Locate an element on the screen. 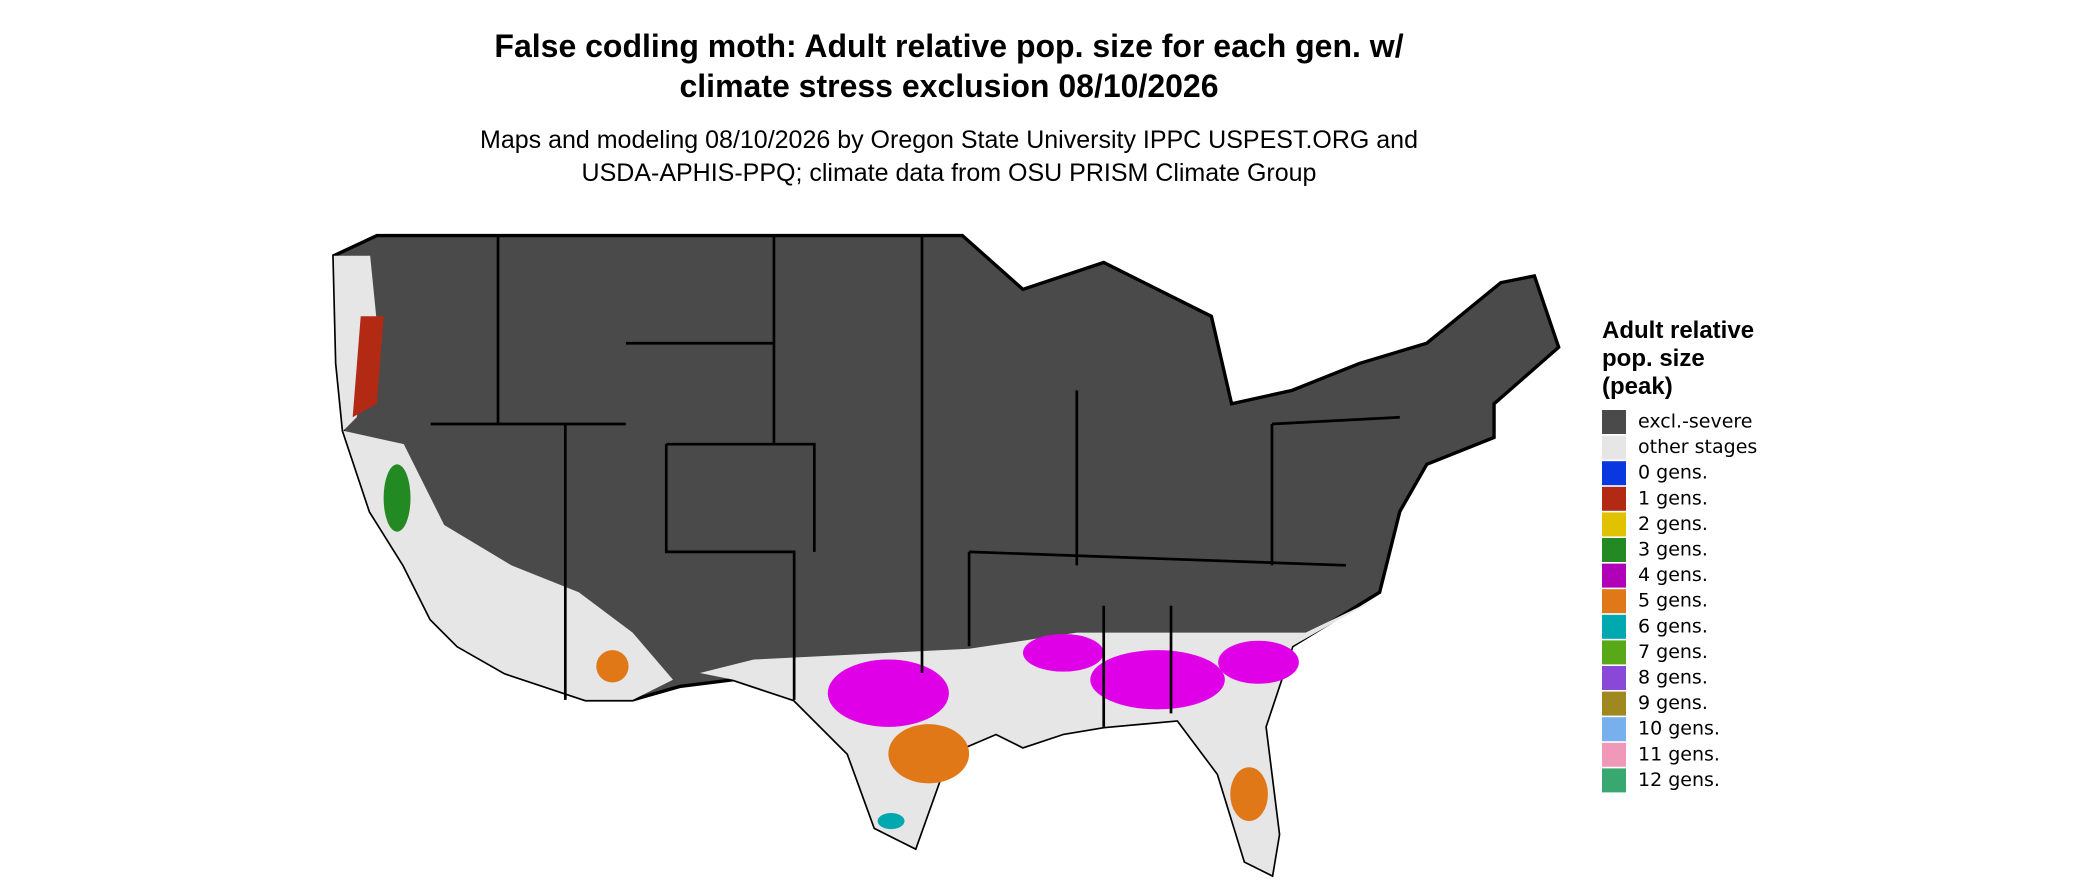  legend-label: 11 gens. is located at coordinates (1679, 754).